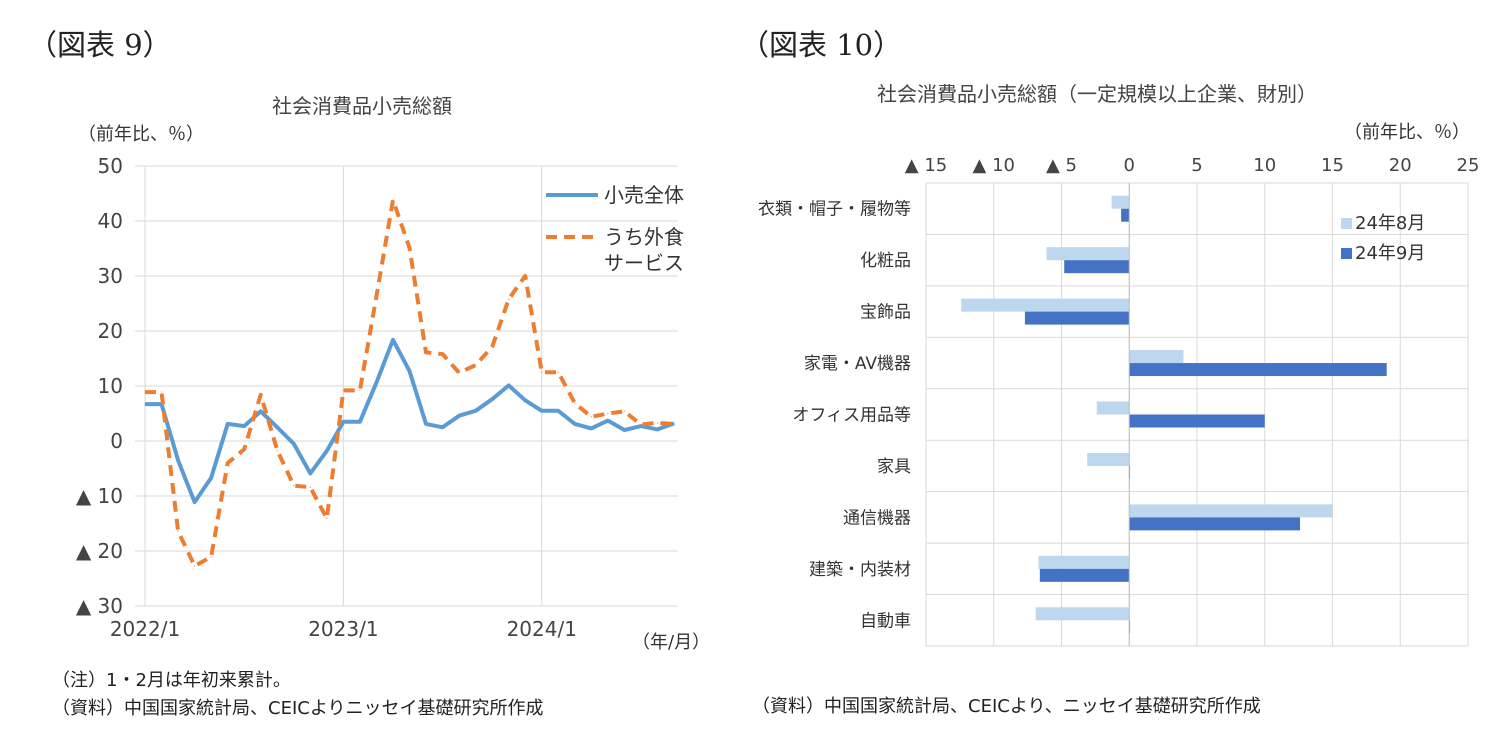 This screenshot has height=755, width=1511. I want to click on legend-label-0-0: 小売全体, so click(644, 195).